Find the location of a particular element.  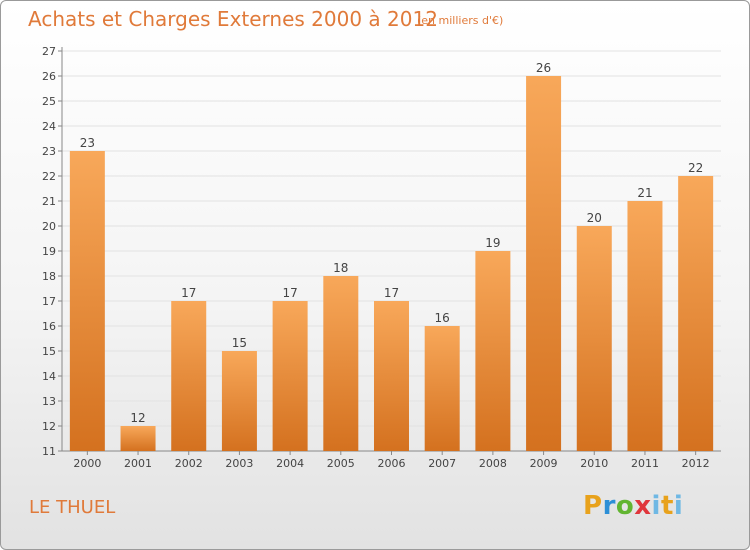

bar-value-label: 19 is located at coordinates (492, 243).